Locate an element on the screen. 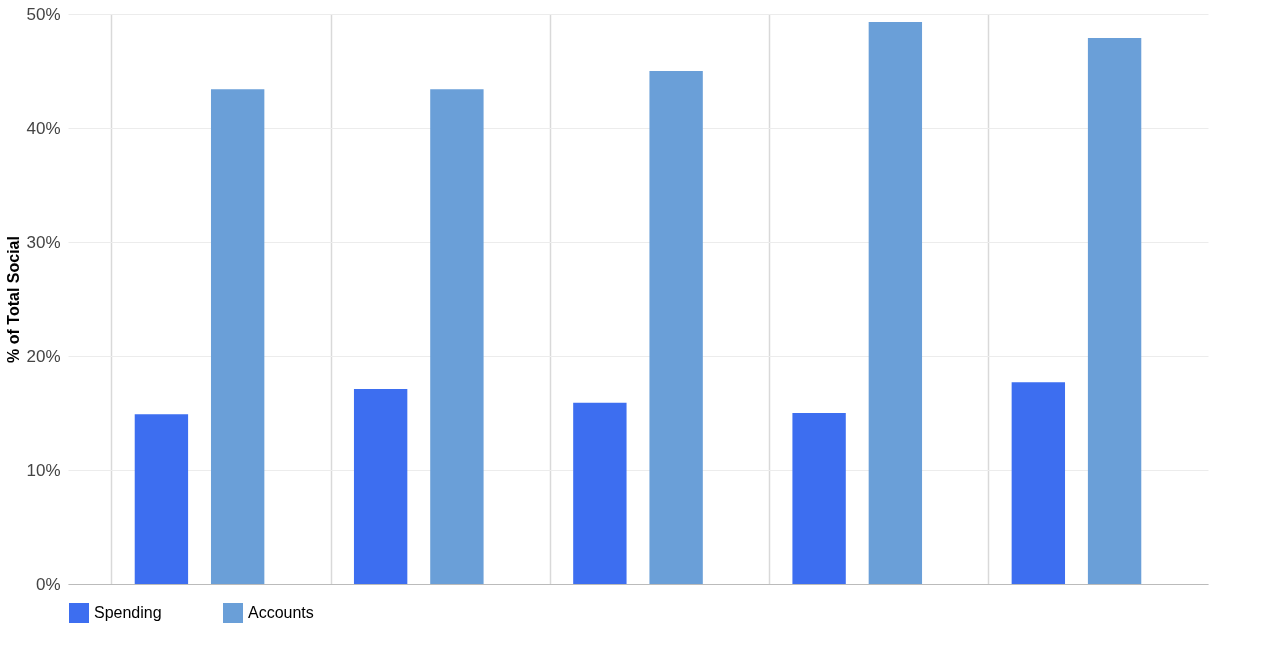 This screenshot has width=1266, height=656. y-tick-label: 50% is located at coordinates (43, 14).